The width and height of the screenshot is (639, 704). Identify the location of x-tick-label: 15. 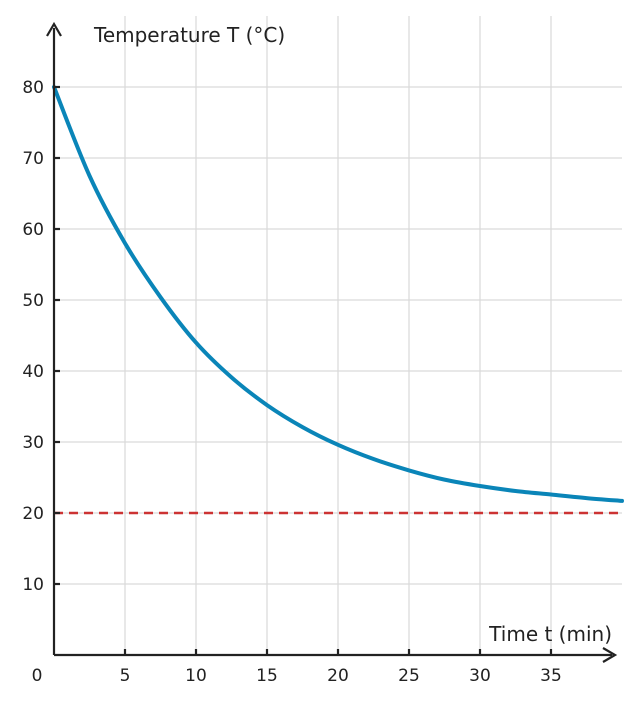
(267, 676).